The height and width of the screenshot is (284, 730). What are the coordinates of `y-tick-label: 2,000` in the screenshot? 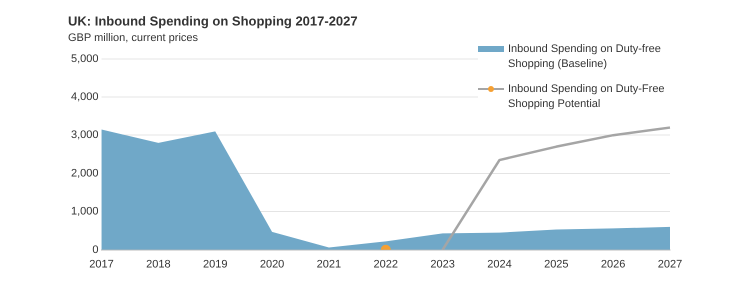 It's located at (84, 173).